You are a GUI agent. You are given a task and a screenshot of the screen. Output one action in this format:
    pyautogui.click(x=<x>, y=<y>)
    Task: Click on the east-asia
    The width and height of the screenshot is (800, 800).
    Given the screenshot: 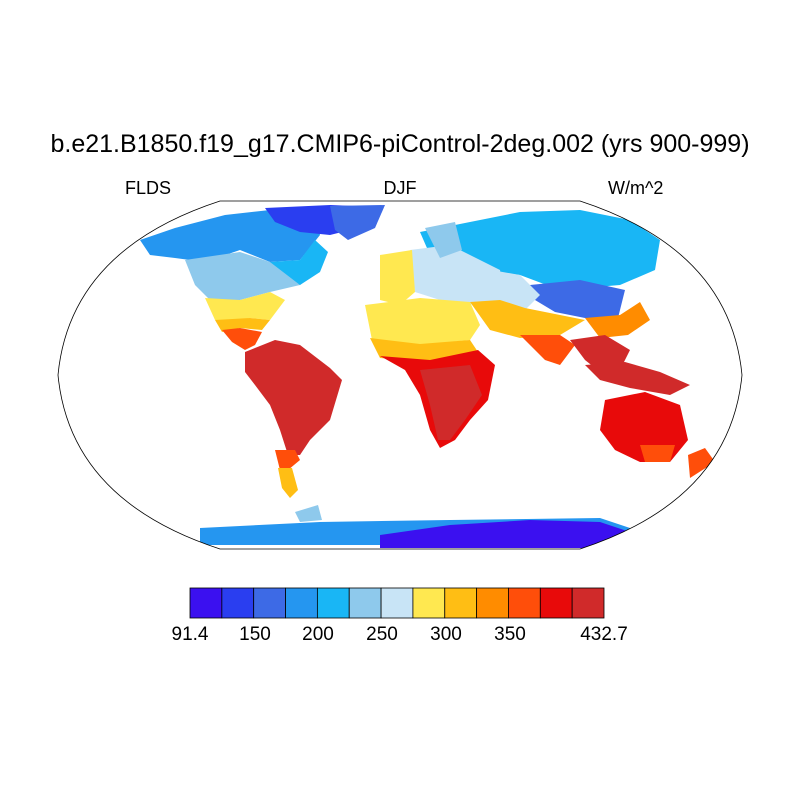 What is the action you would take?
    pyautogui.click(x=617, y=320)
    